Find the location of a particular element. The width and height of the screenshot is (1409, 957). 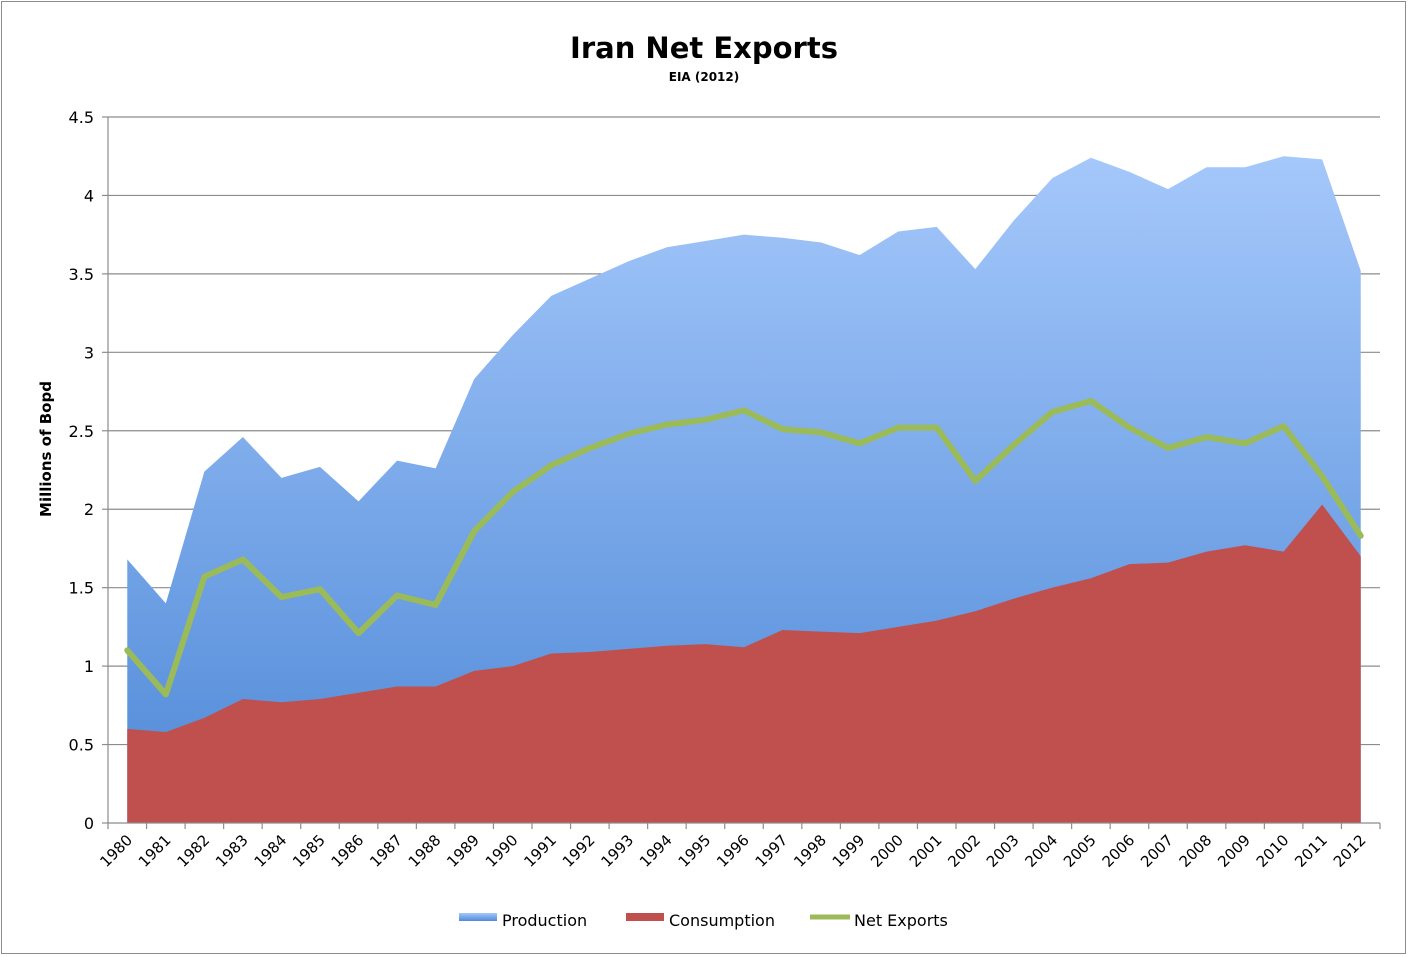

x-tick-label: 1988 is located at coordinates (425, 851).